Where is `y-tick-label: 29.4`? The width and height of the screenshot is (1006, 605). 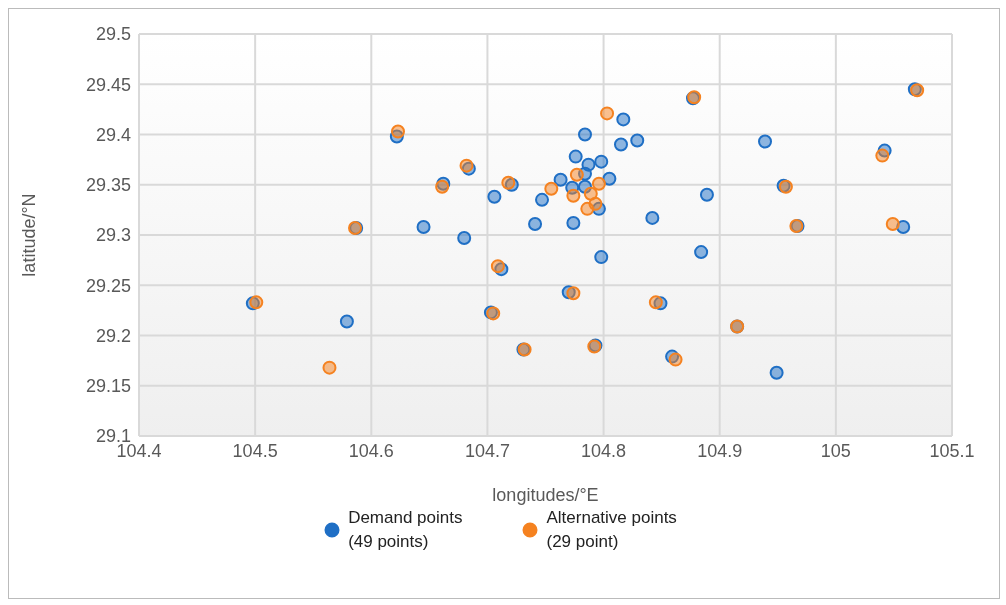
y-tick-label: 29.4 is located at coordinates (113, 134).